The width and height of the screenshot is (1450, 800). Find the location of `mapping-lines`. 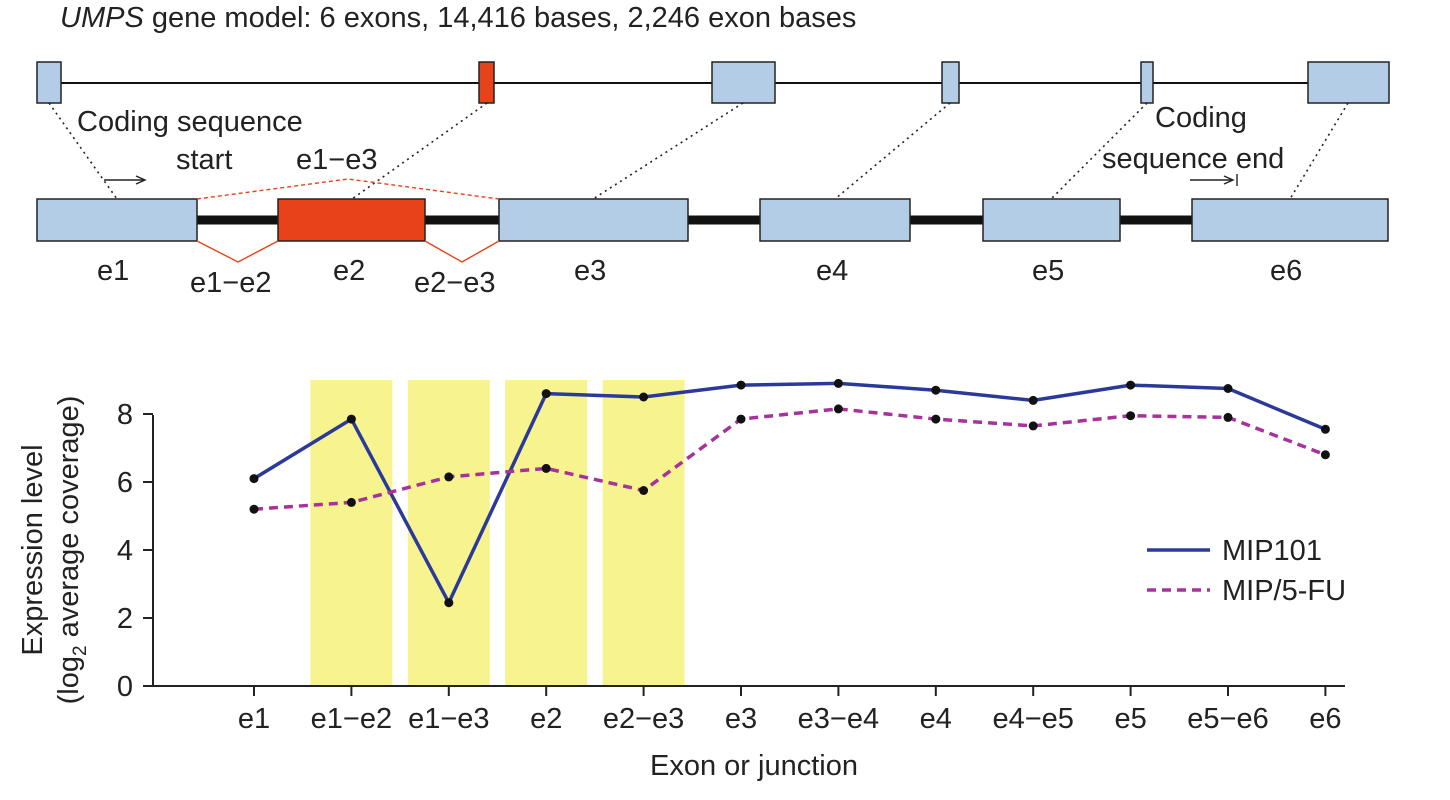

mapping-lines is located at coordinates (698, 151).